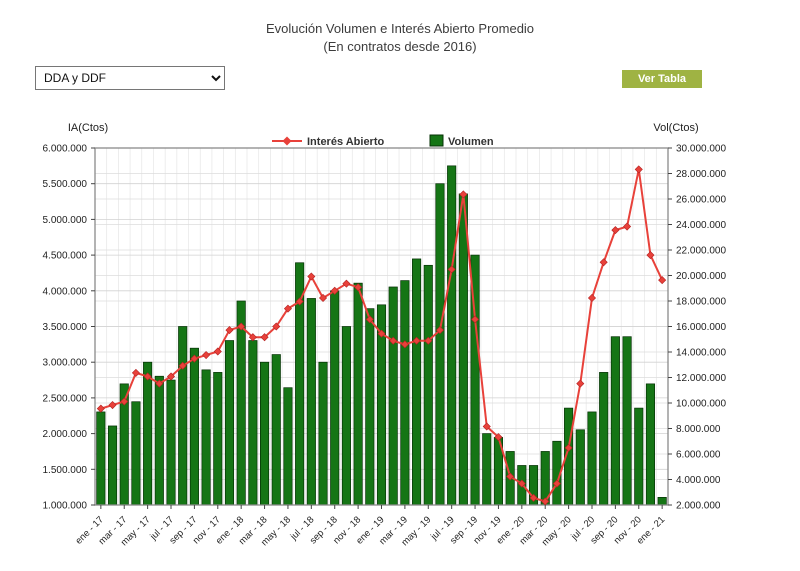 The height and width of the screenshot is (571, 800). What do you see at coordinates (698, 455) in the screenshot?
I see `right-axis-tick-label: 6.000.000` at bounding box center [698, 455].